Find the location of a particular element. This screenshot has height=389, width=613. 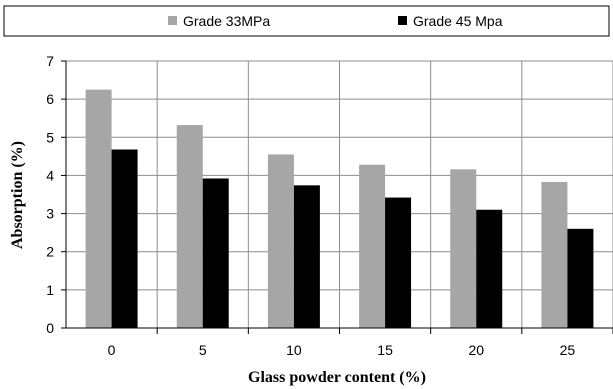

x-tick-labels: 0 5 10 15 20 25 is located at coordinates (342, 350).